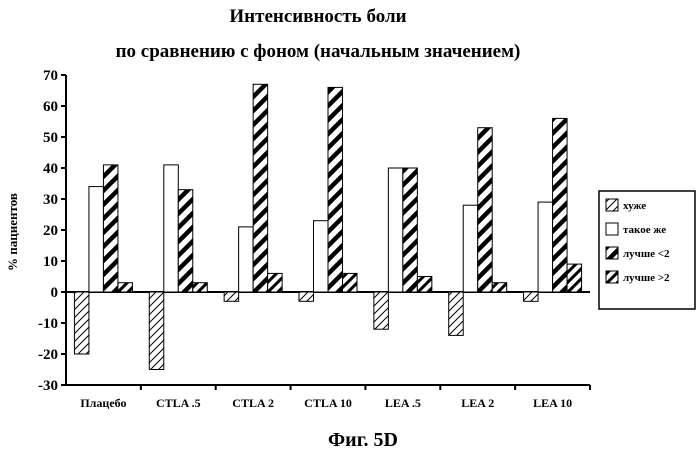 The image size is (699, 454). Describe the element at coordinates (317, 16) in the screenshot. I see `chart-title-line: Интенсивность боли` at that location.